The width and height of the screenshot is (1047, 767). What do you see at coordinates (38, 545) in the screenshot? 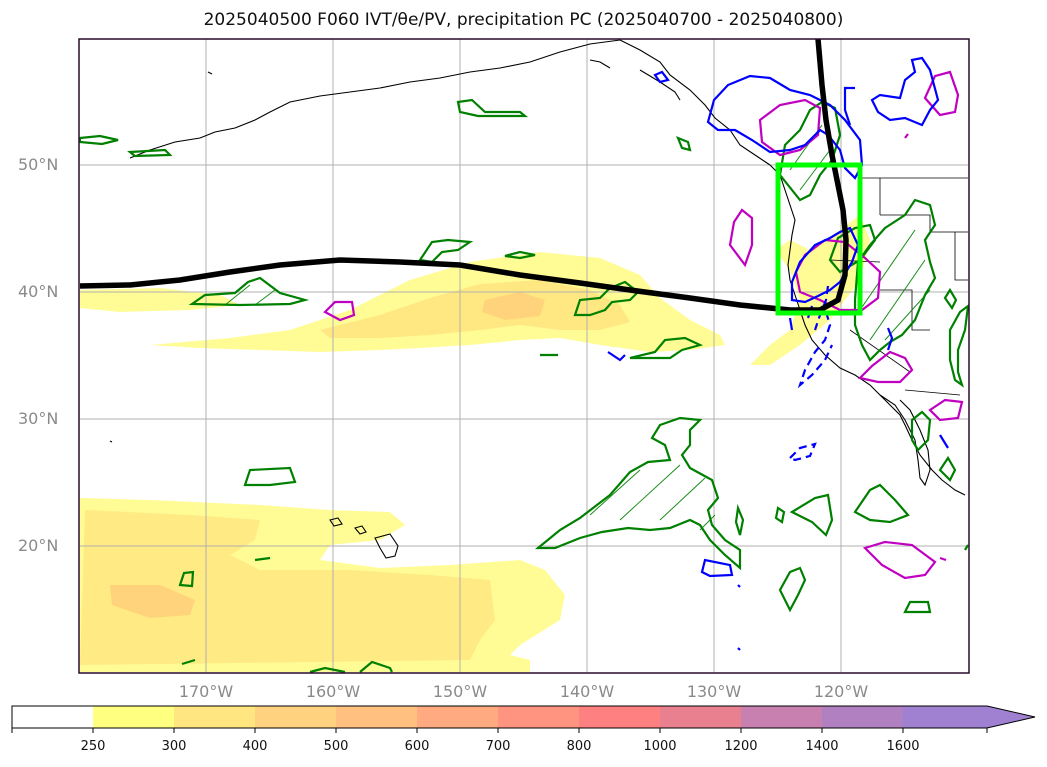
I see `lat-label-20n: 20°N` at bounding box center [38, 545].